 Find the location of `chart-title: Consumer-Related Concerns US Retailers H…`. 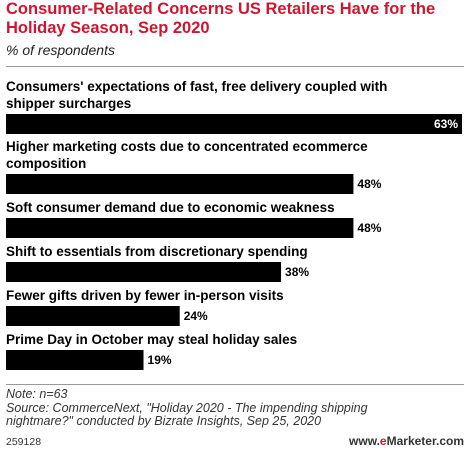

chart-title: Consumer-Related Concerns US Retailers H… is located at coordinates (221, 18).